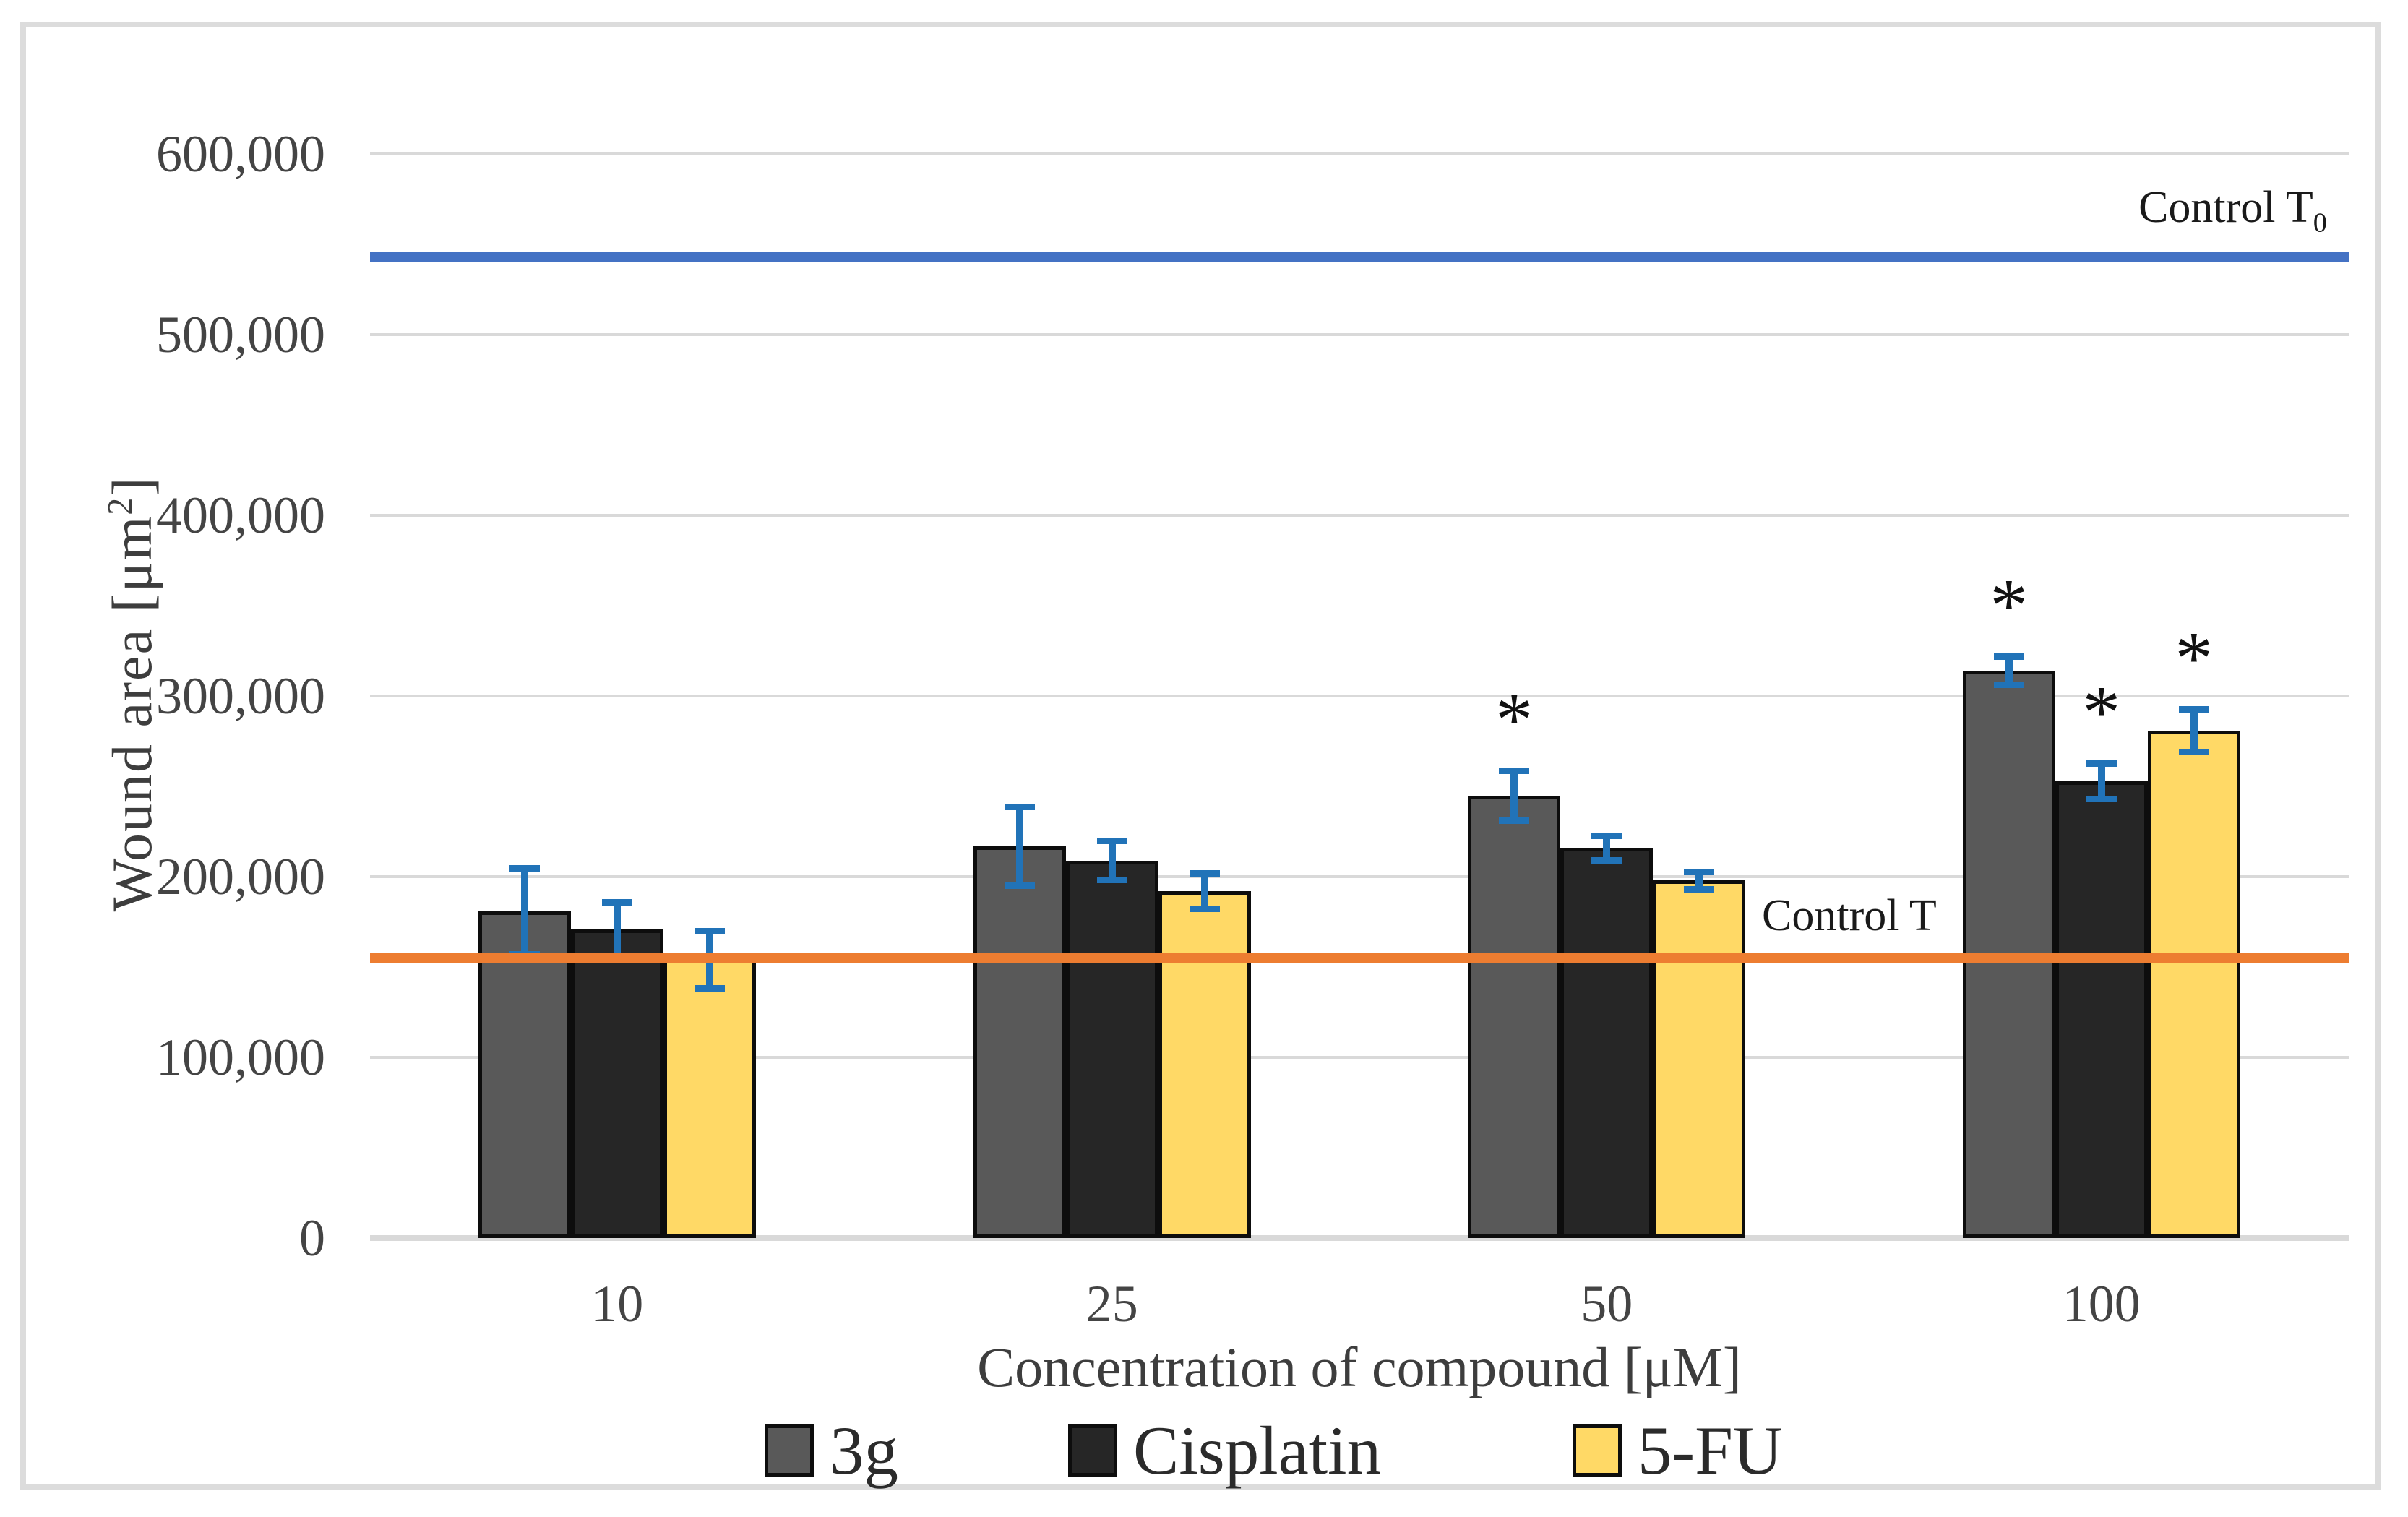  What do you see at coordinates (864, 1450) in the screenshot?
I see `legend-label-3g: 3g` at bounding box center [864, 1450].